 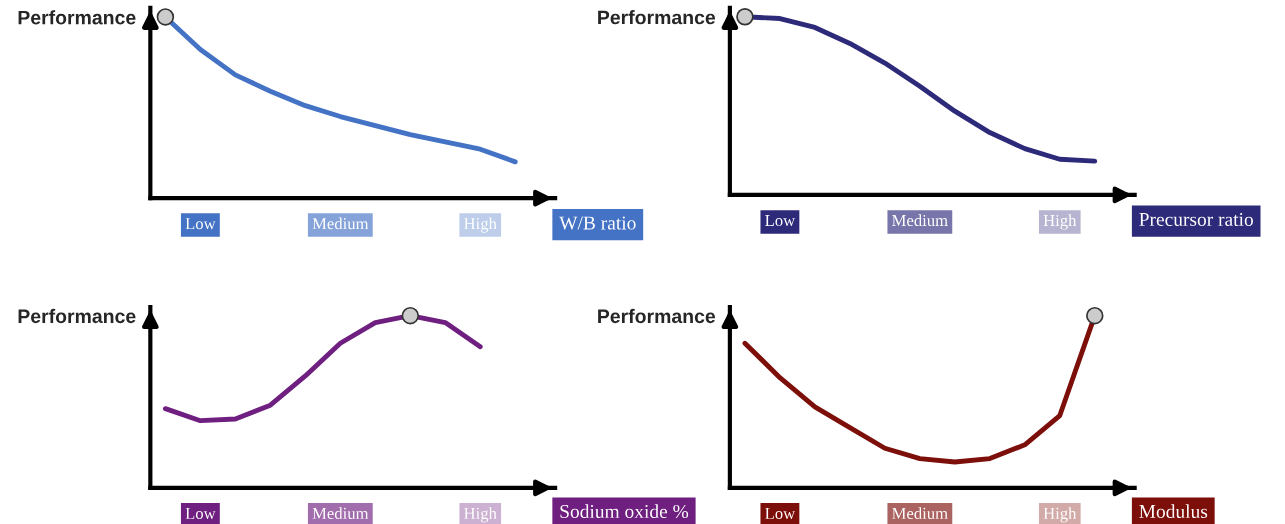 What do you see at coordinates (597, 223) in the screenshot?
I see `x-axis-title: W/B ratio` at bounding box center [597, 223].